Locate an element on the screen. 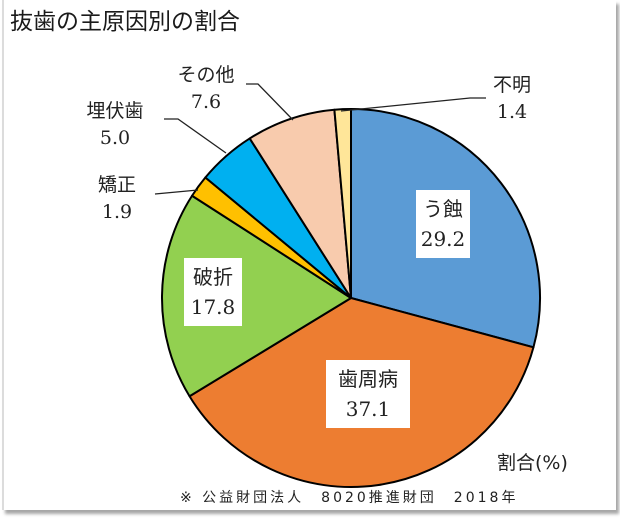  label-orthodontic: 矯正 1.9 is located at coordinates (116, 198).